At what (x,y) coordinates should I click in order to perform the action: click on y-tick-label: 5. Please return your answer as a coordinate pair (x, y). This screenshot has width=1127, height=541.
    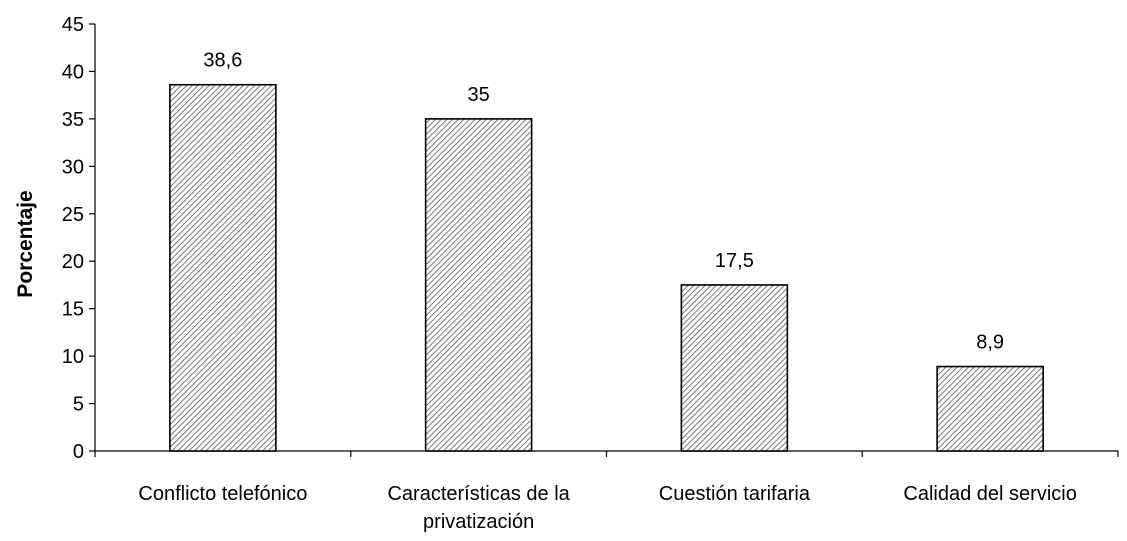
    Looking at the image, I should click on (78, 405).